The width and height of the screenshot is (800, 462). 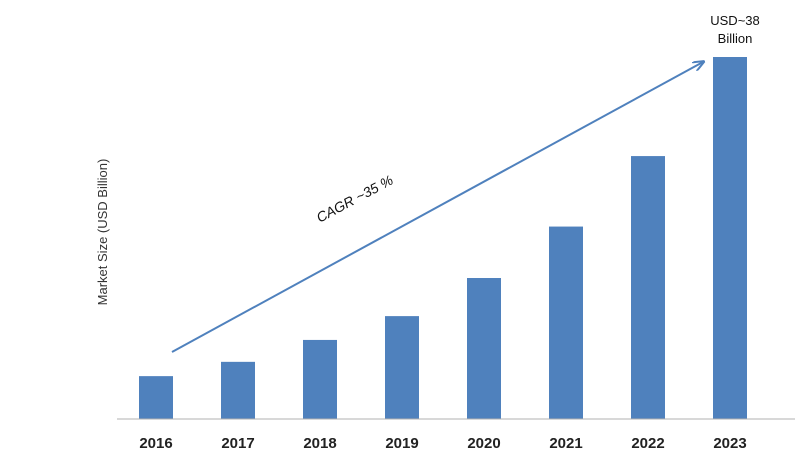 What do you see at coordinates (648, 288) in the screenshot?
I see `bar-2022` at bounding box center [648, 288].